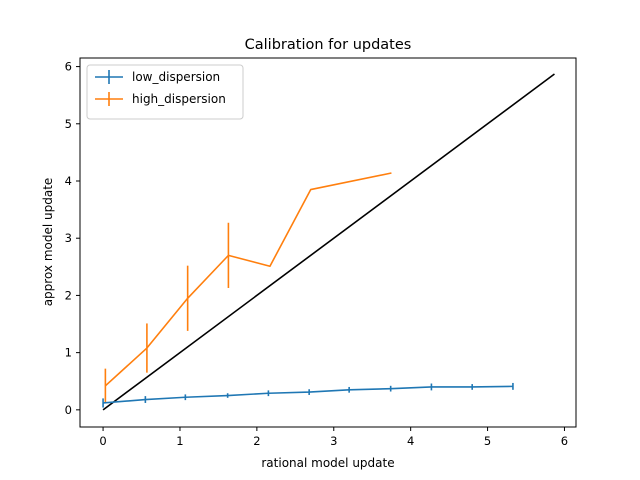  What do you see at coordinates (48, 242) in the screenshot?
I see `y-axis-label: approx model update` at bounding box center [48, 242].